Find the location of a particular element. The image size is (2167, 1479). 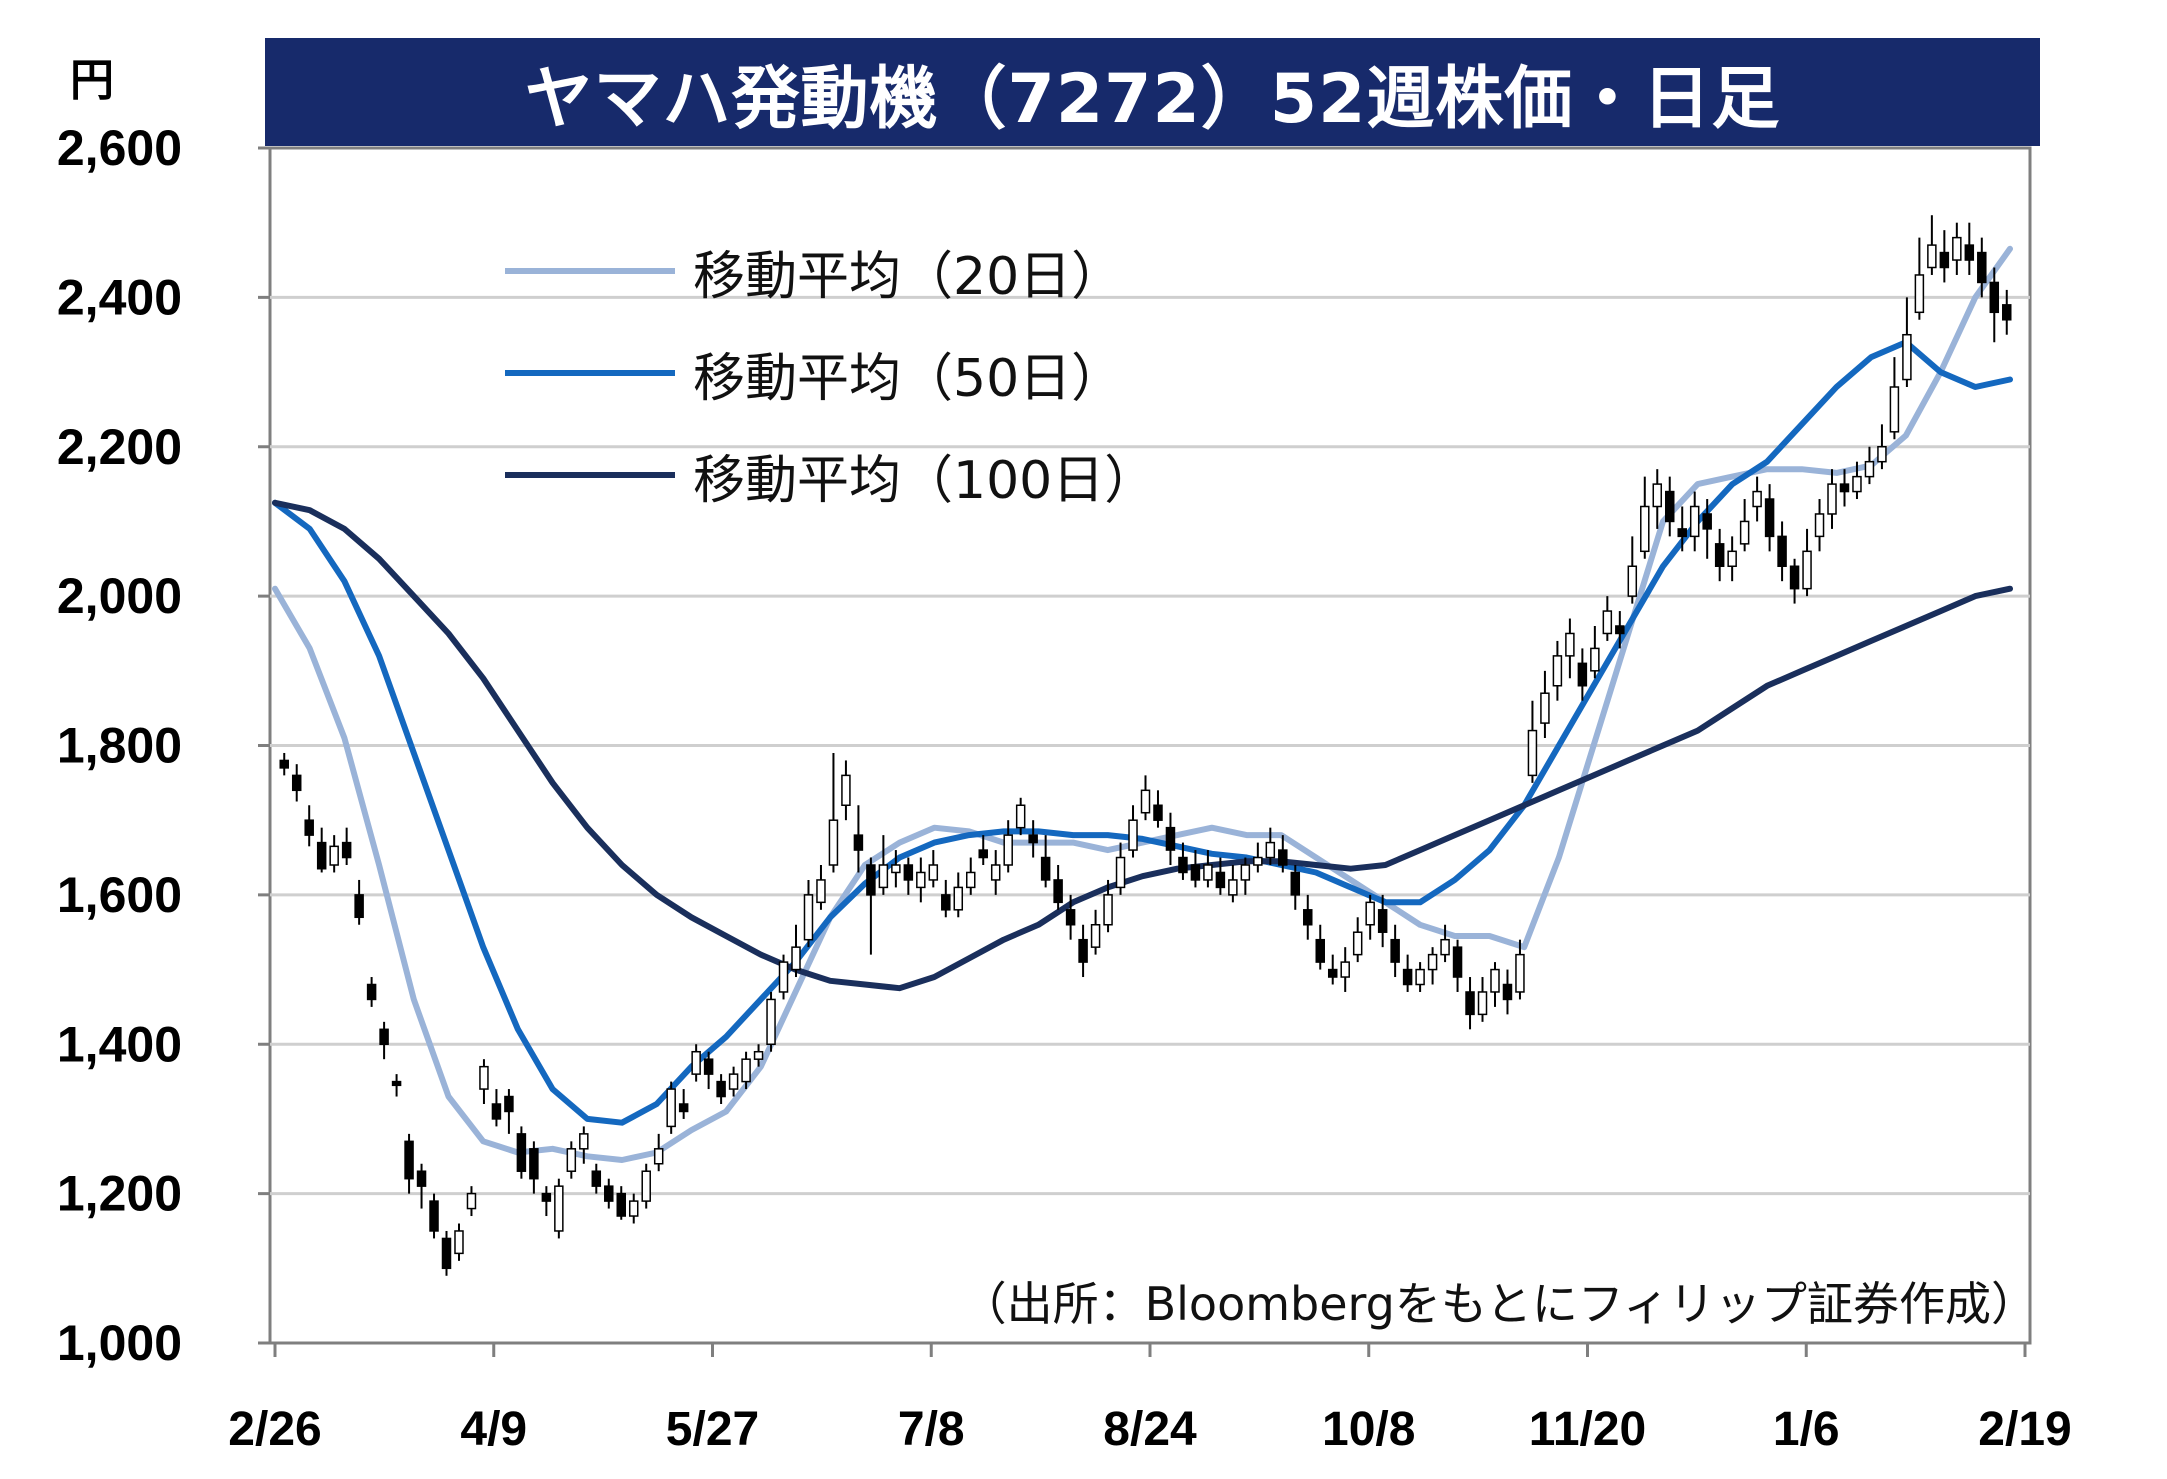

x-tick-label: 7/8 is located at coordinates (931, 1429).